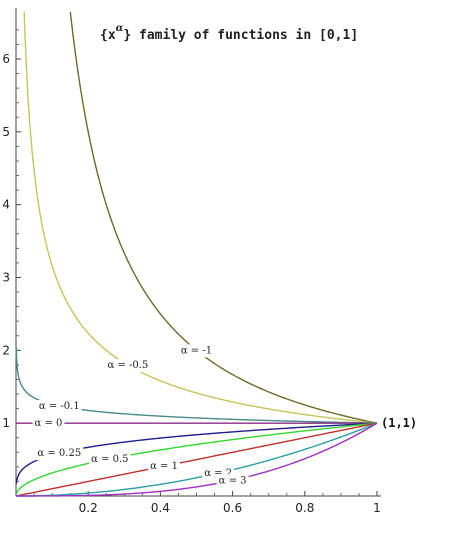 The width and height of the screenshot is (450, 547). I want to click on x-tick-label: 1, so click(377, 508).